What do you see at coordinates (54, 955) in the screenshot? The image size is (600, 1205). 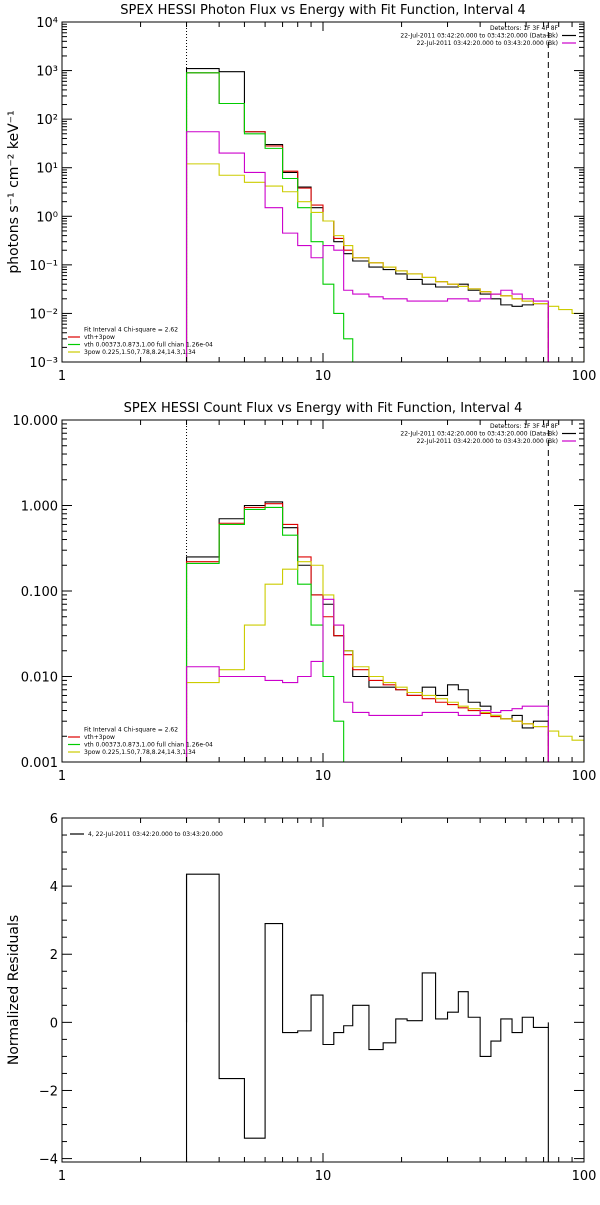 I see `y-tick-label: 2` at bounding box center [54, 955].